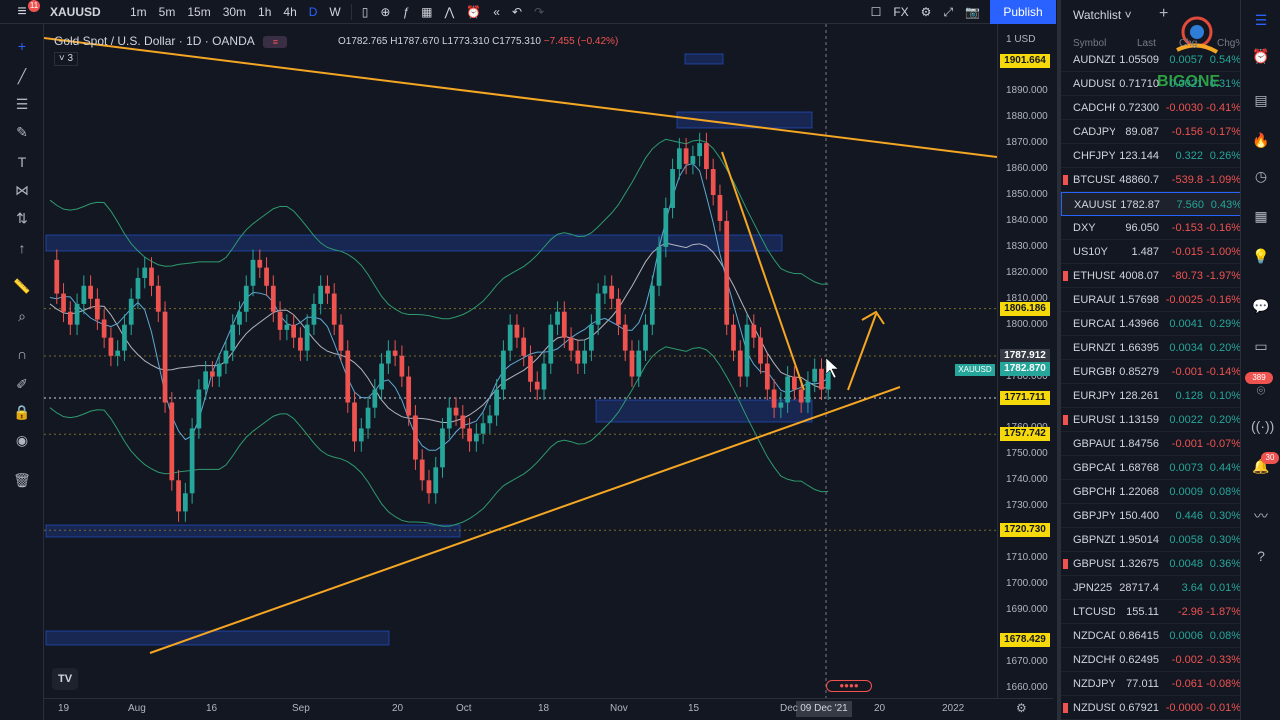 The image size is (1280, 720). What do you see at coordinates (1152, 348) in the screenshot?
I see `watchlist-row: EURNZD 1.66395 0.0034 0.20%` at bounding box center [1152, 348].